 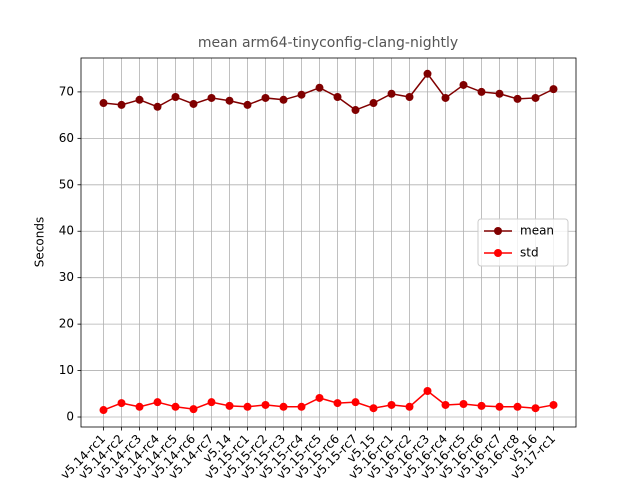 What do you see at coordinates (328, 43) in the screenshot?
I see `chart-title: mean arm64-tinyconfig-clang-nightly` at bounding box center [328, 43].